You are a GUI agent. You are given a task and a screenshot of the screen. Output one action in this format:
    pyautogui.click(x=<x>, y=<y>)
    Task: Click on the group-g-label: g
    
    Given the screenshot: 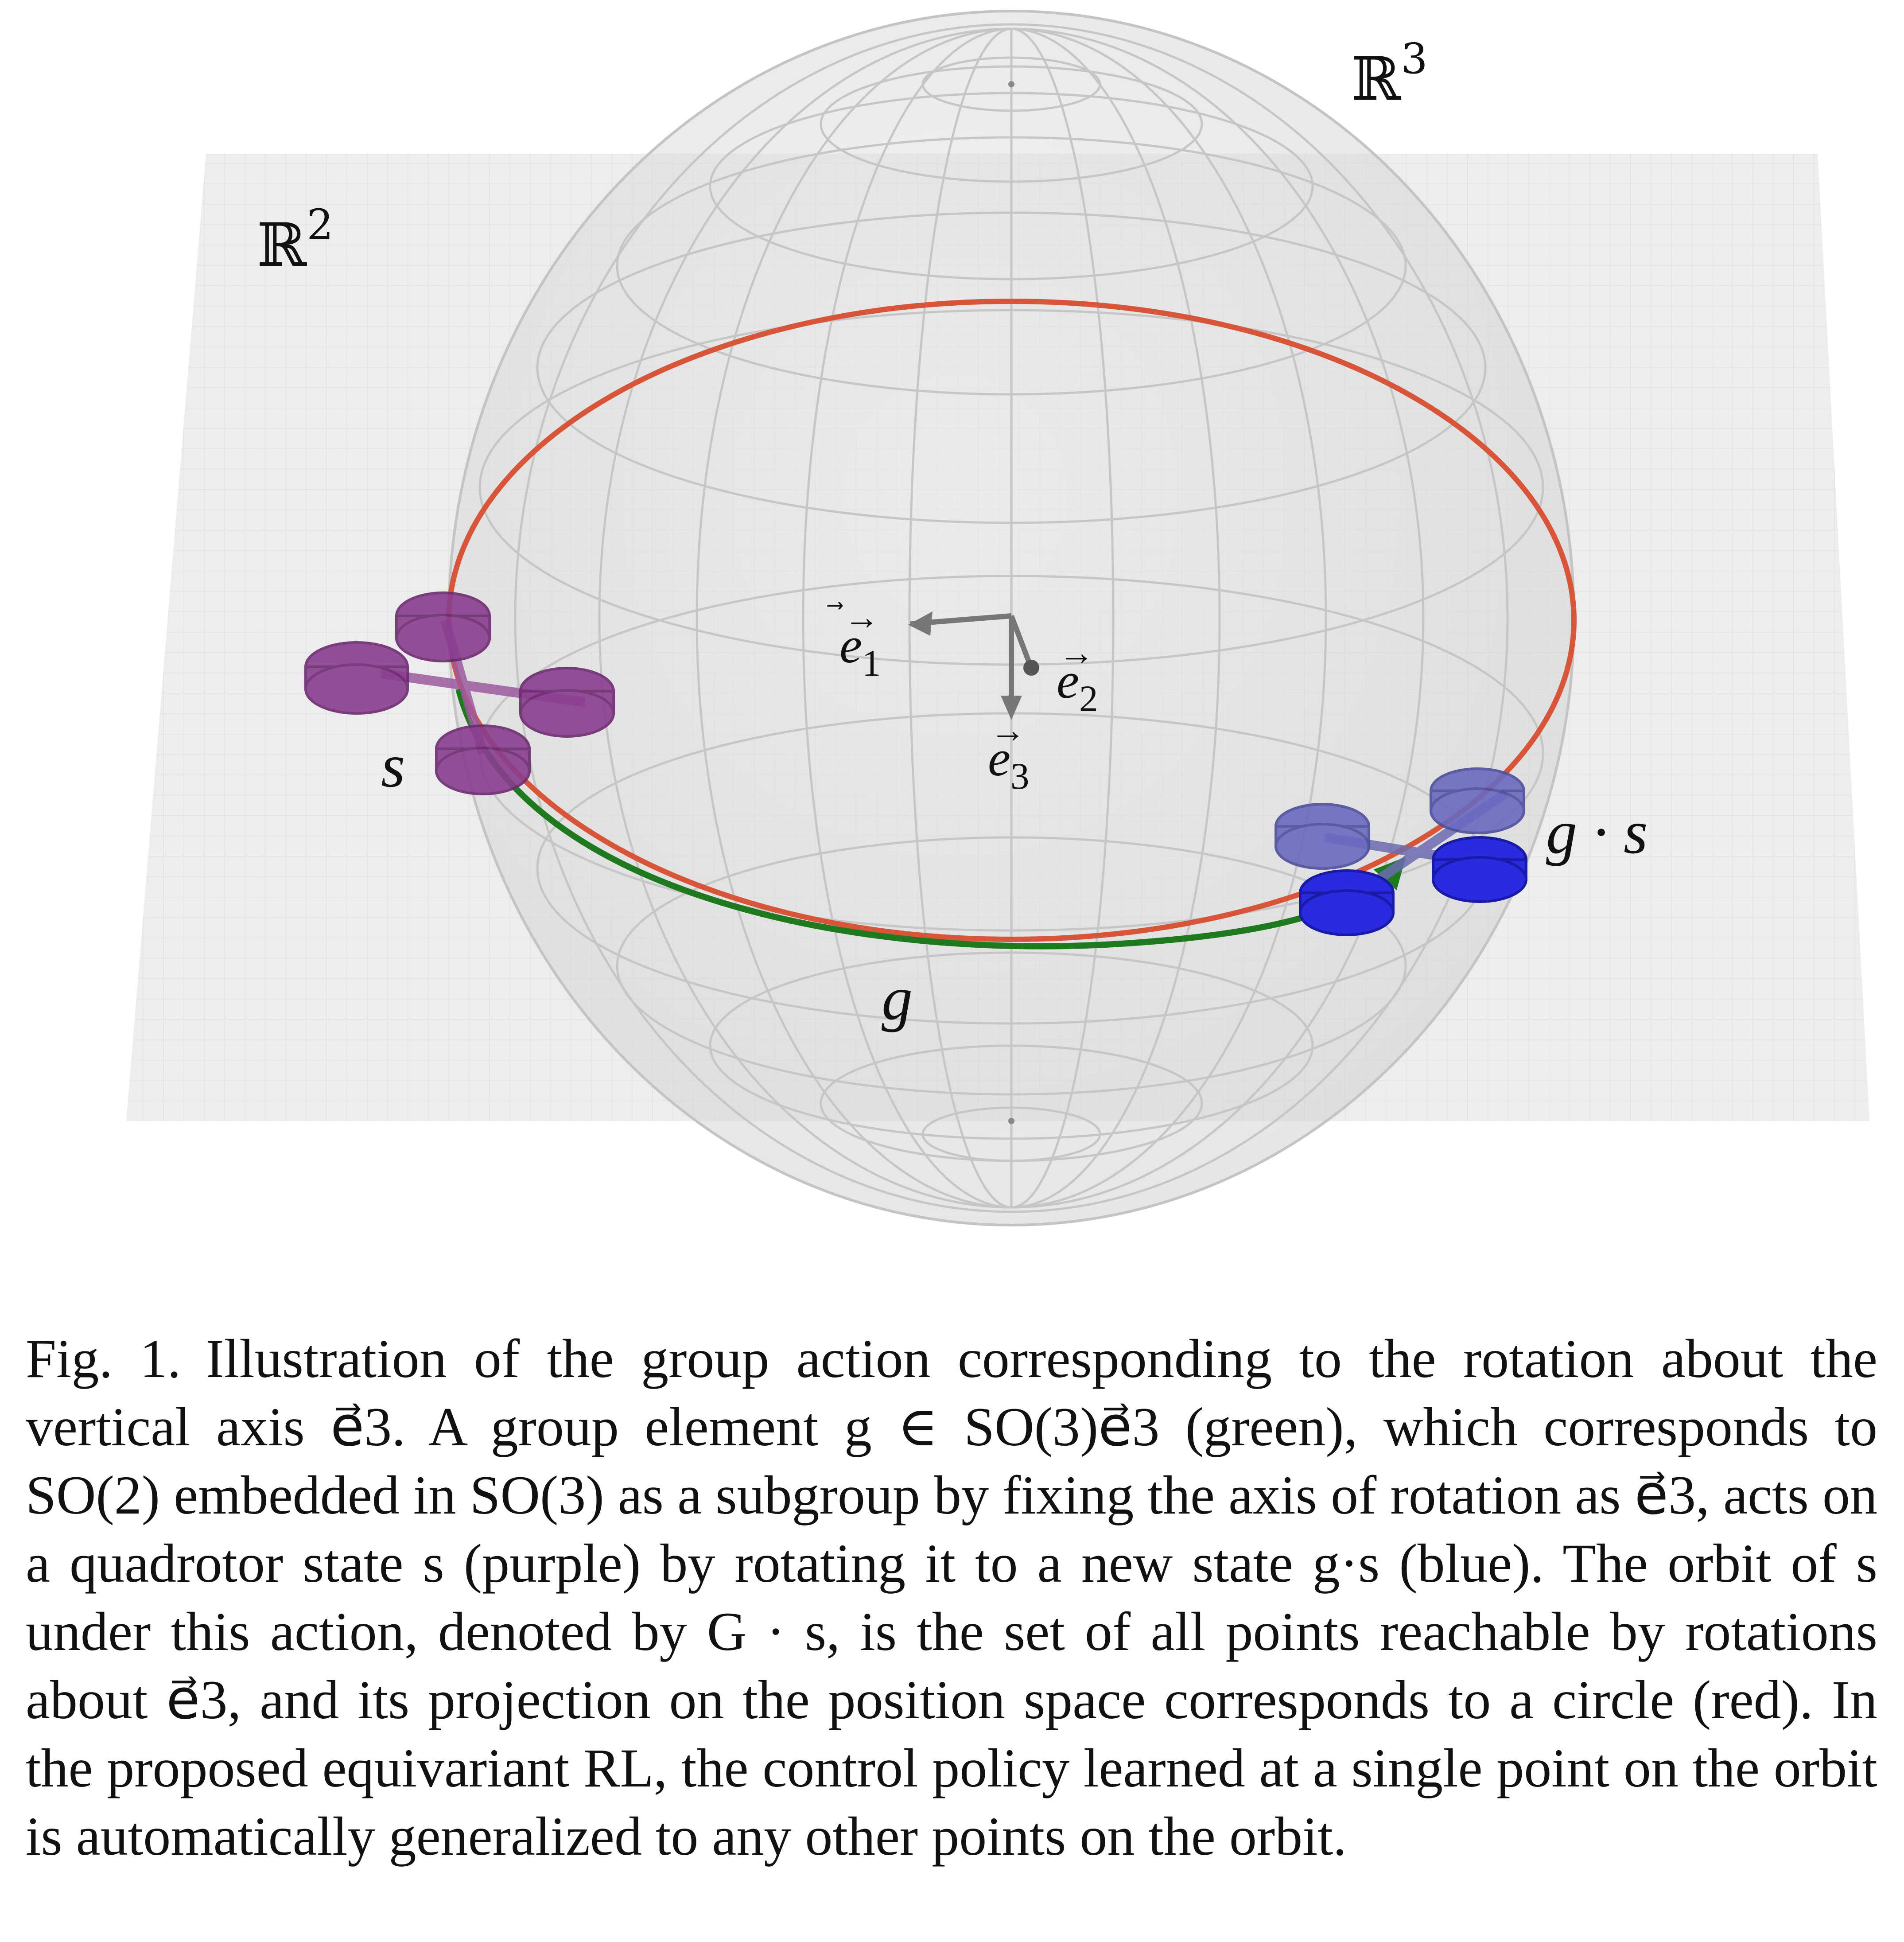 What is the action you would take?
    pyautogui.click(x=897, y=998)
    